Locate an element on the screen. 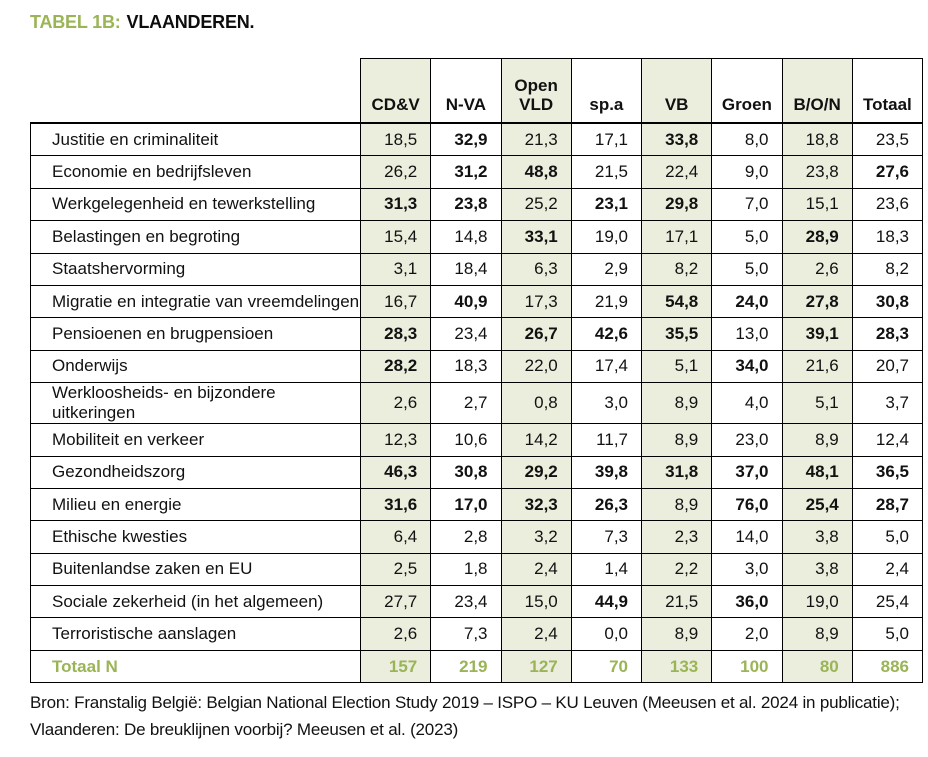  row-label: Werkgelegenheid en tewerkstelling is located at coordinates (195, 204).